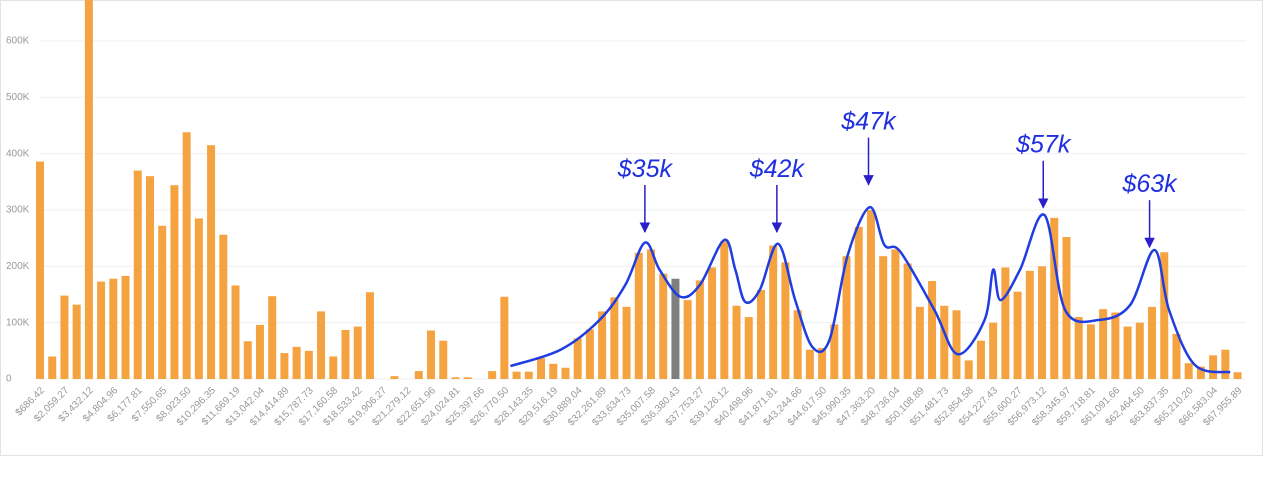 The width and height of the screenshot is (1270, 479). Describe the element at coordinates (1043, 145) in the screenshot. I see `annotation-label: $57k` at that location.